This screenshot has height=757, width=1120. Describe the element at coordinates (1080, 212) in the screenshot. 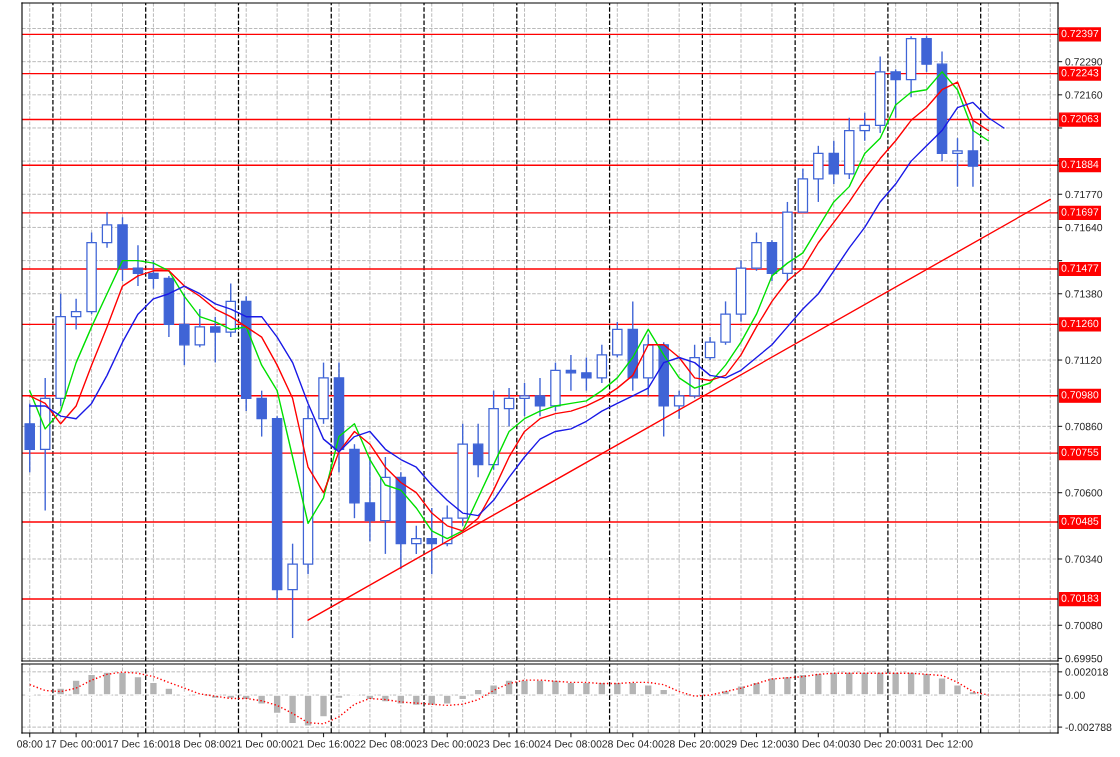

I see `ref-line-label: 0.71697` at that location.